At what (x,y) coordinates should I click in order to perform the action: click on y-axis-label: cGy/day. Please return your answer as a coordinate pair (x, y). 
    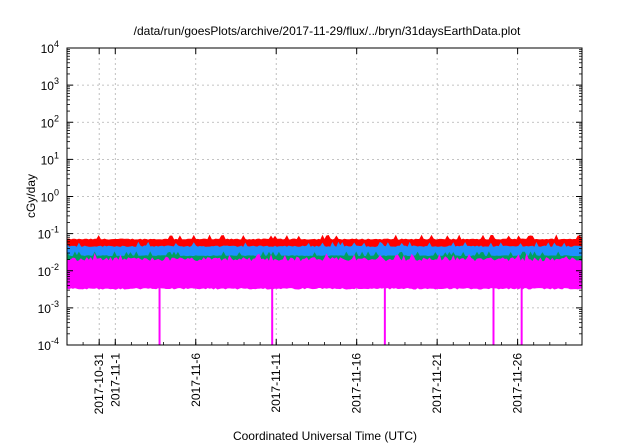
    Looking at the image, I should click on (31, 196).